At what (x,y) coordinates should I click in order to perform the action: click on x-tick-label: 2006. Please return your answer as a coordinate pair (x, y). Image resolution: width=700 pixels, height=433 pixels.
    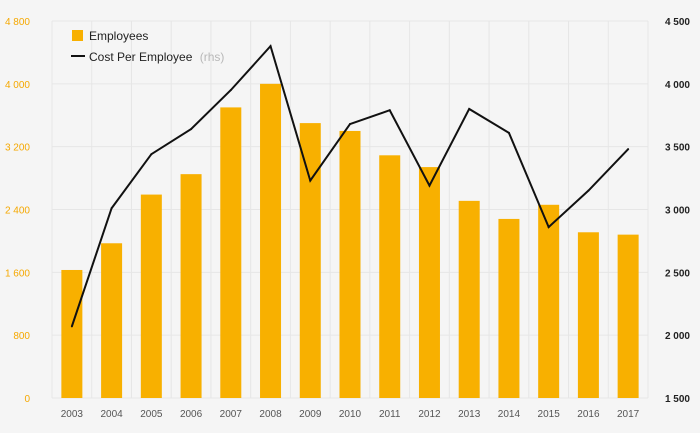
    Looking at the image, I should click on (191, 414).